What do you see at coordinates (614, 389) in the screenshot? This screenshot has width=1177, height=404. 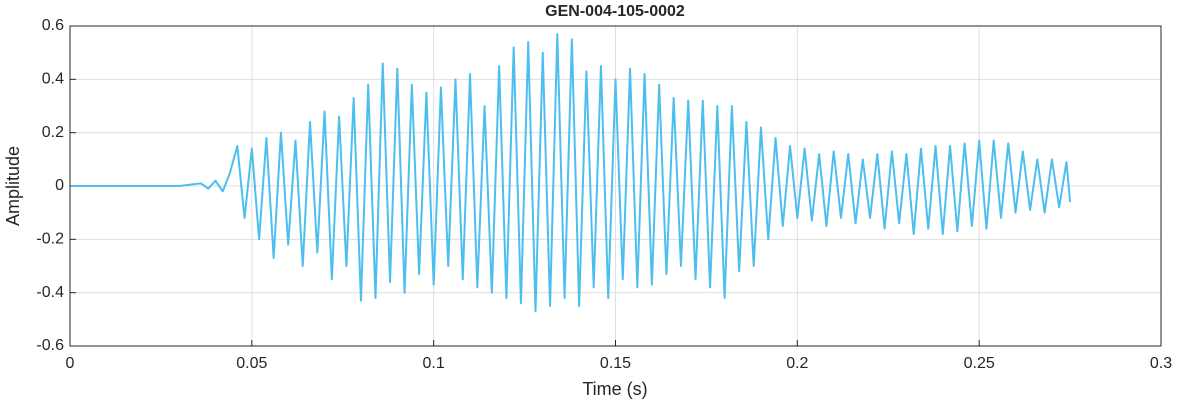 I see `x-axis-label: Time (s)` at bounding box center [614, 389].